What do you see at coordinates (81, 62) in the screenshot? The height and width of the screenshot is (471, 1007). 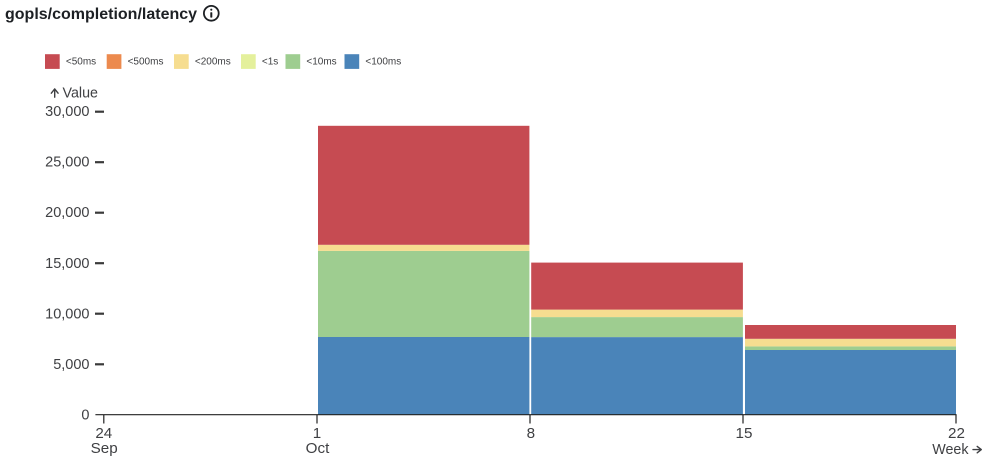 I see `svg-text: <50ms` at bounding box center [81, 62].